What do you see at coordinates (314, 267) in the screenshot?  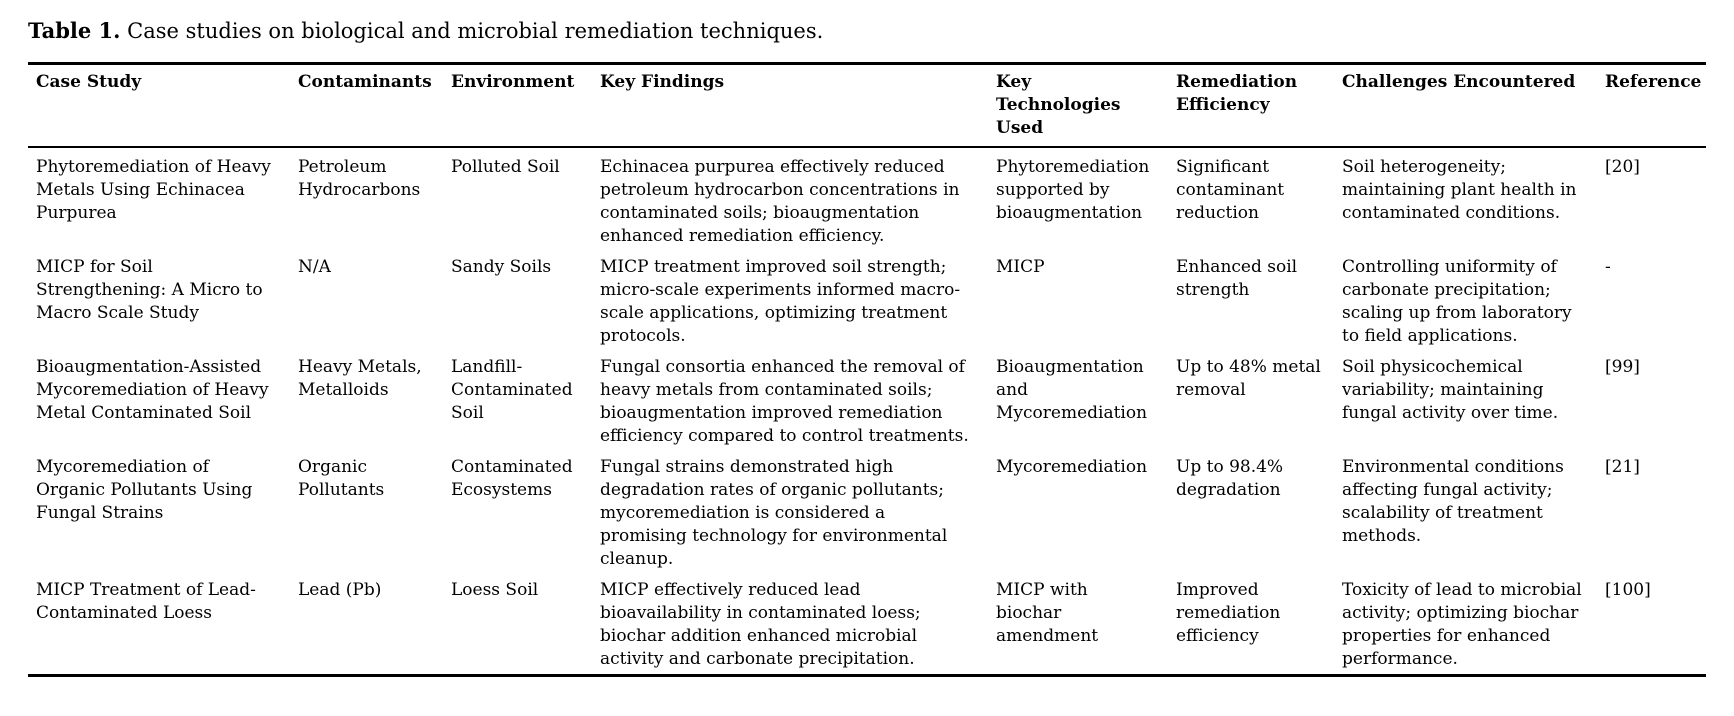 I see `cell-contaminants: N/A` at bounding box center [314, 267].